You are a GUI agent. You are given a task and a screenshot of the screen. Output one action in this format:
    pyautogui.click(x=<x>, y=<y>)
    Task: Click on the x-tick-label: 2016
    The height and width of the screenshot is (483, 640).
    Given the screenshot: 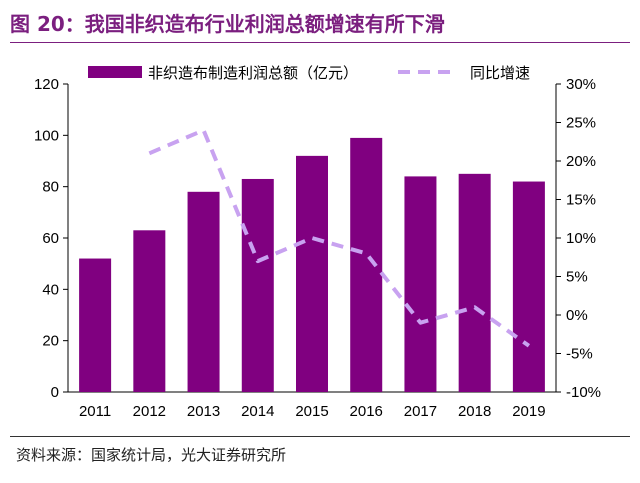 What is the action you would take?
    pyautogui.click(x=366, y=411)
    